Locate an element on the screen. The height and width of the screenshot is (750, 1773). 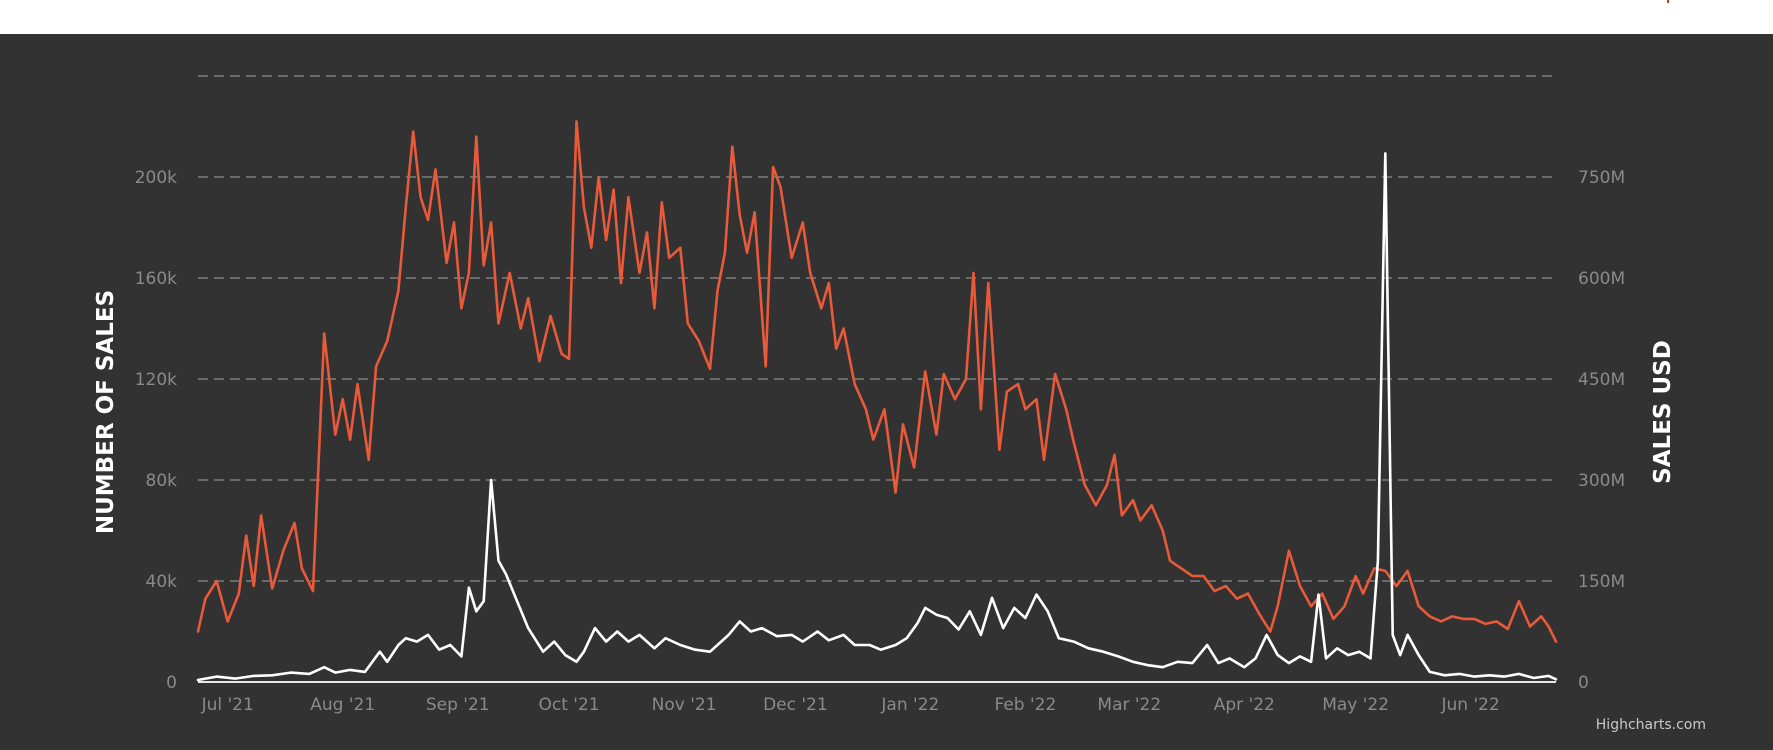
x-tick-label: Jul '21 is located at coordinates (227, 705).